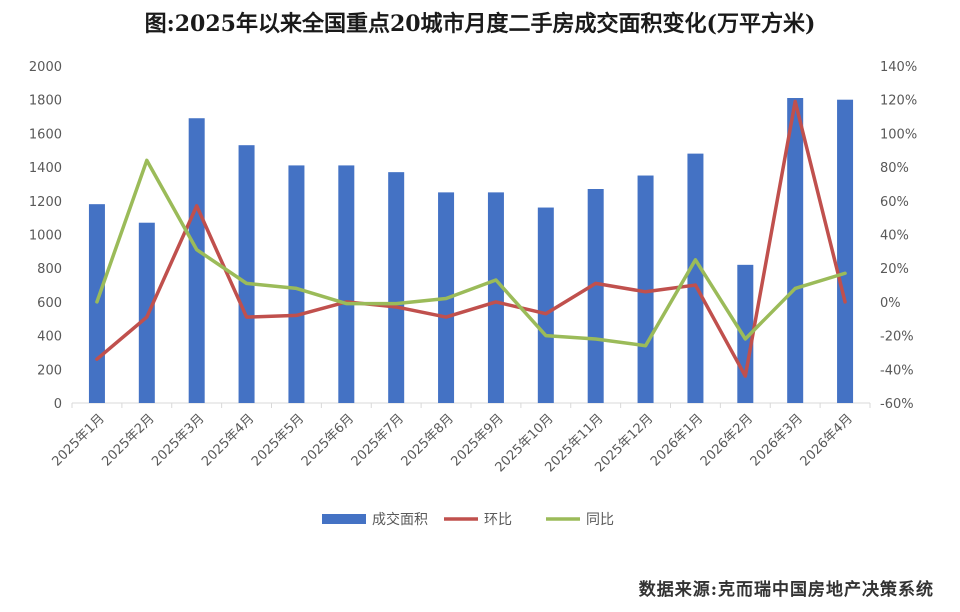  What do you see at coordinates (894, 269) in the screenshot?
I see `y-right-tick-label: 20%` at bounding box center [894, 269].